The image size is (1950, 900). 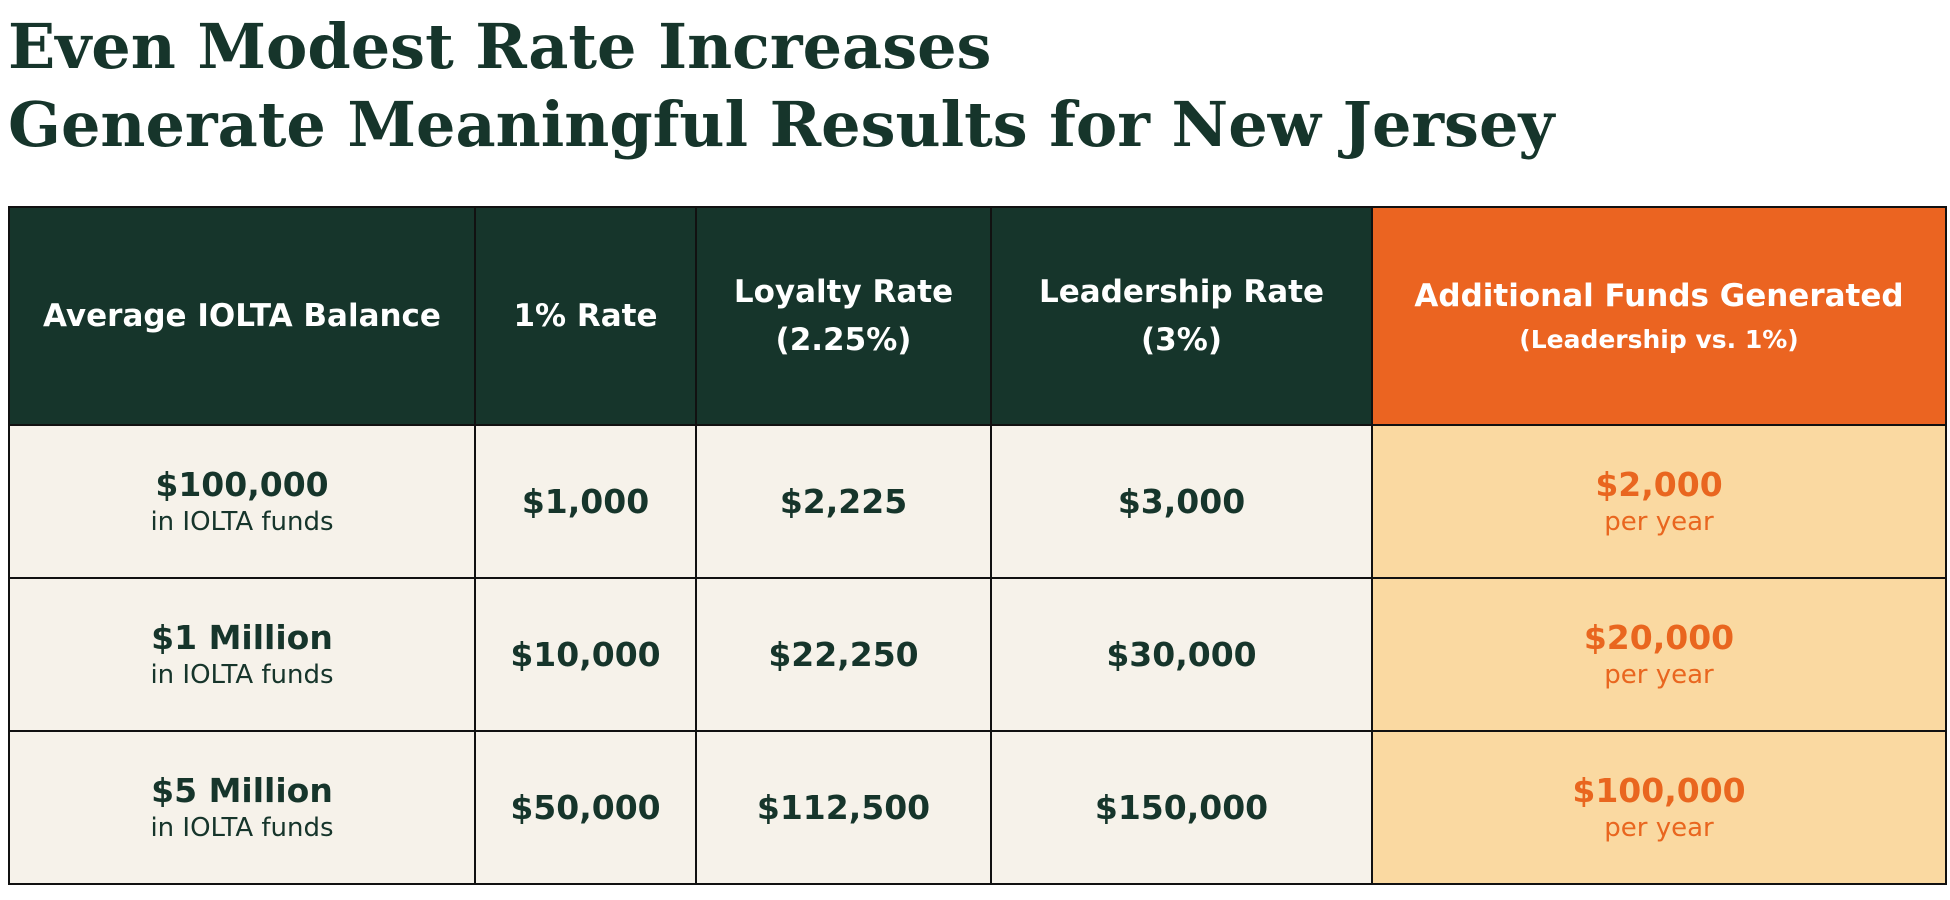 I want to click on additional-value: $2,000, so click(x=1659, y=484).